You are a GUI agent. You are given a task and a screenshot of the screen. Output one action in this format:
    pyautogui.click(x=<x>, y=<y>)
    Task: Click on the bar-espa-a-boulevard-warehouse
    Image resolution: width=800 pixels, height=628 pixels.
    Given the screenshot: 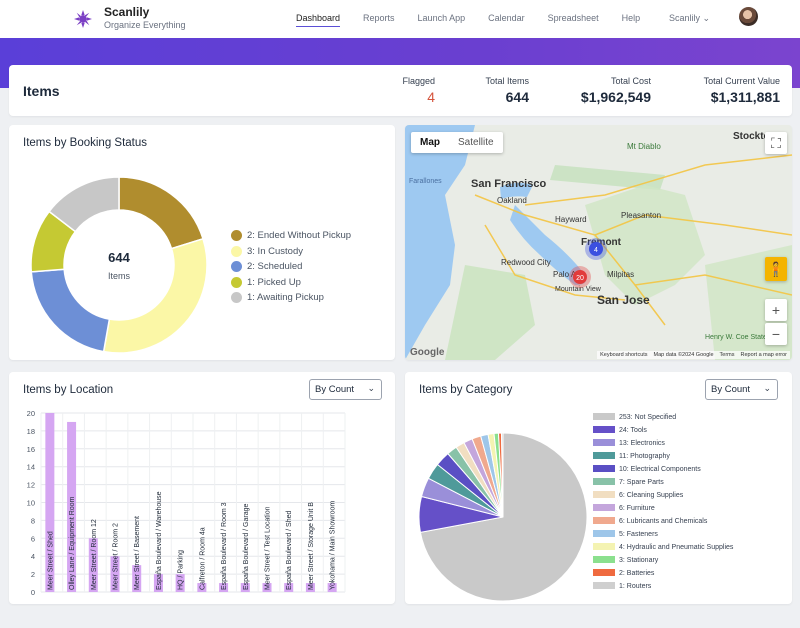 What is the action you would take?
    pyautogui.click(x=158, y=583)
    